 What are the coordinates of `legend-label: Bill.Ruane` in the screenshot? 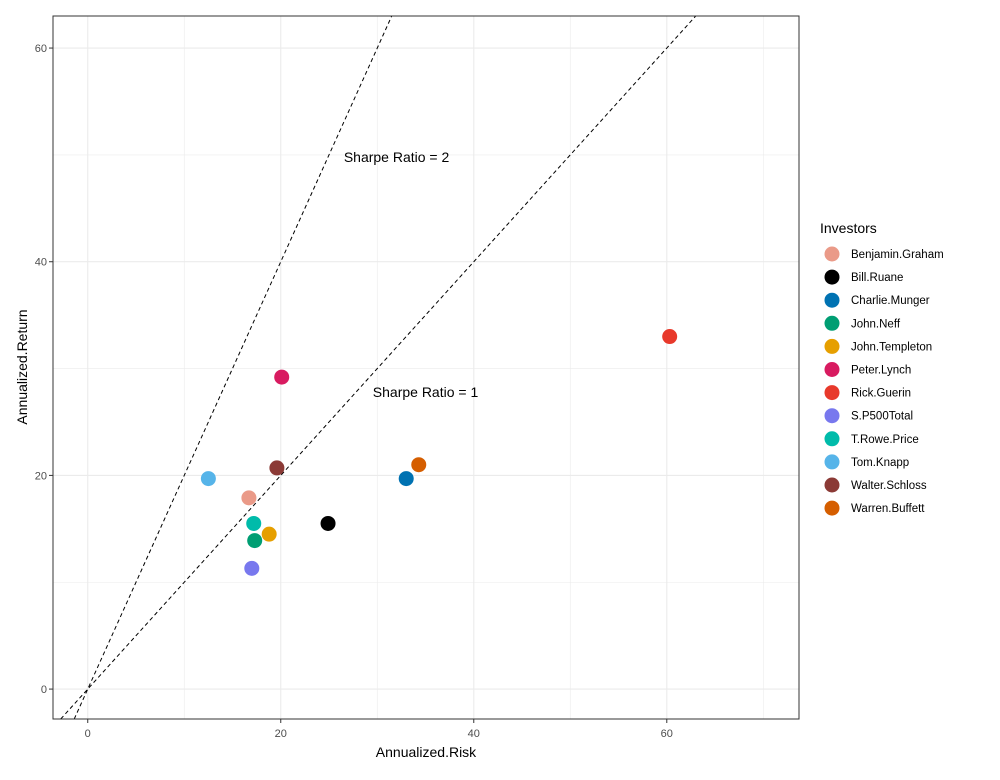 It's located at (877, 278).